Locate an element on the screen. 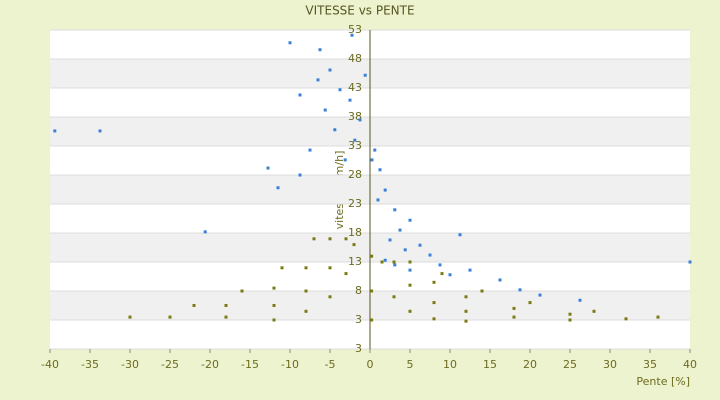 The image size is (720, 400). y-tick-label: 13 is located at coordinates (355, 261).